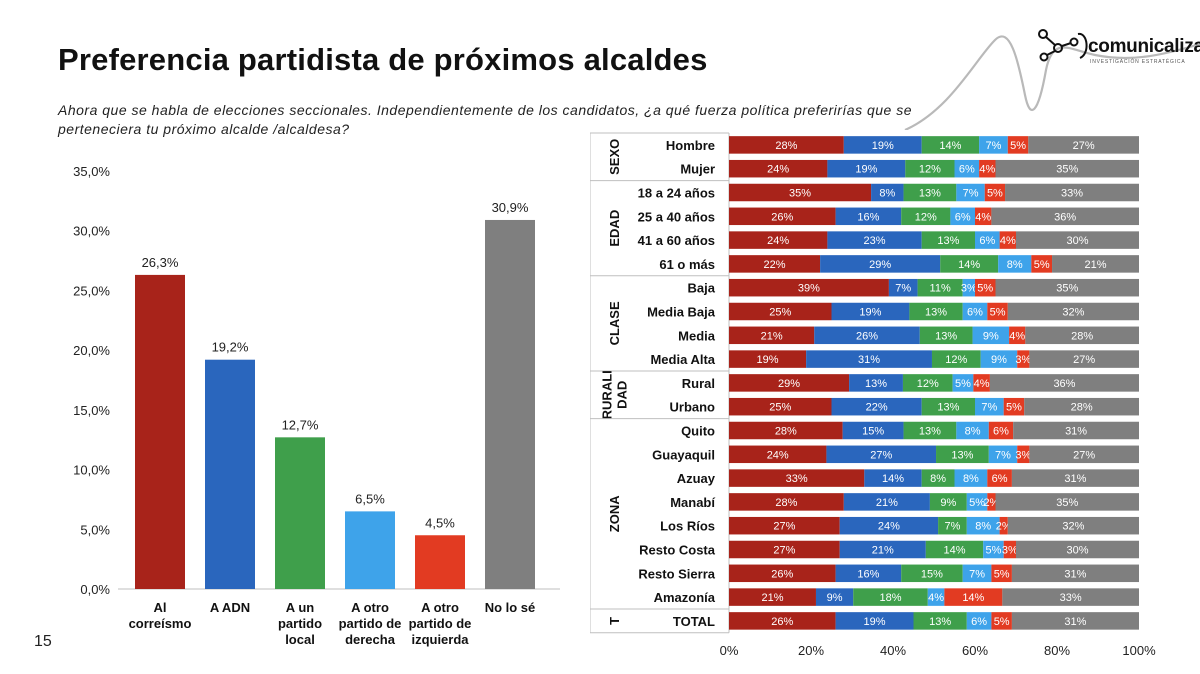 The image size is (1200, 674). I want to click on segment-label: 3%, so click(1023, 360).